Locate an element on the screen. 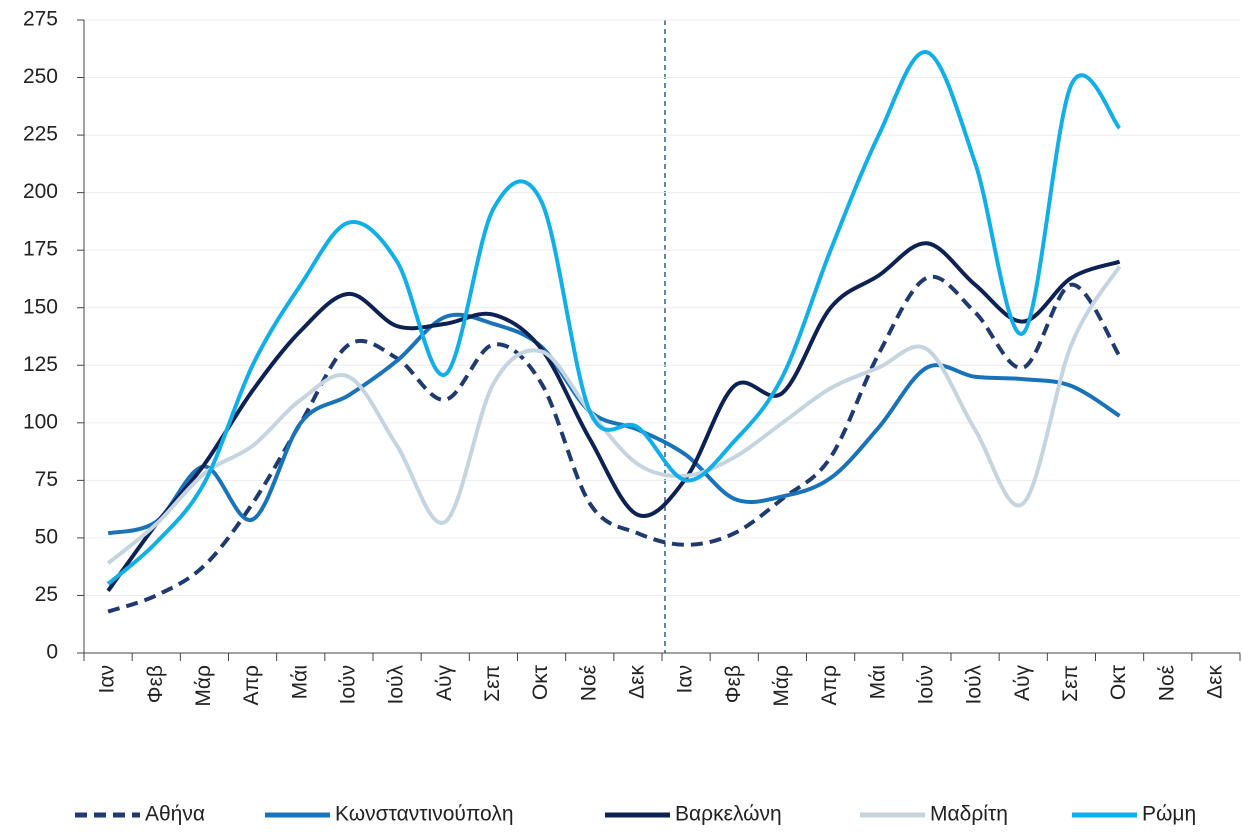 This screenshot has height=839, width=1242. y-tick-label: 100 is located at coordinates (40, 421).